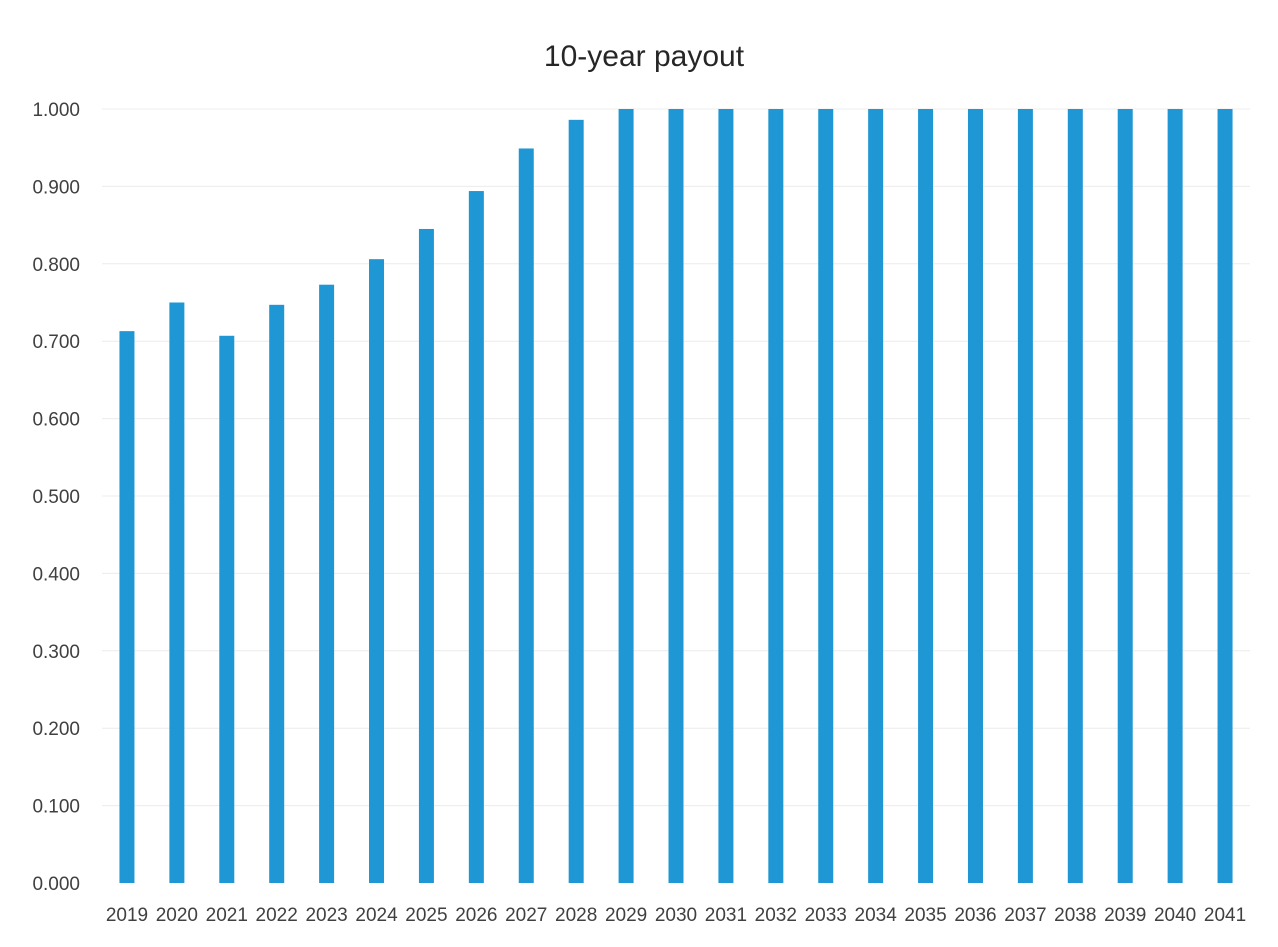 The image size is (1278, 947). I want to click on x-tick-label: 2025, so click(426, 915).